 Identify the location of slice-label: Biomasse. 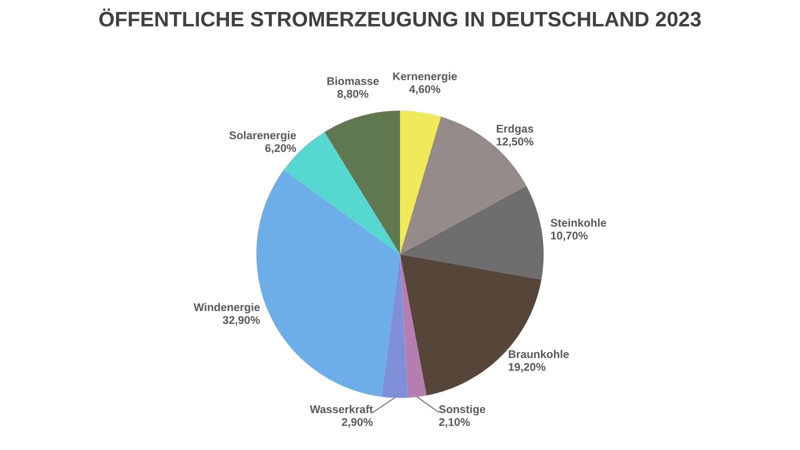
(353, 81).